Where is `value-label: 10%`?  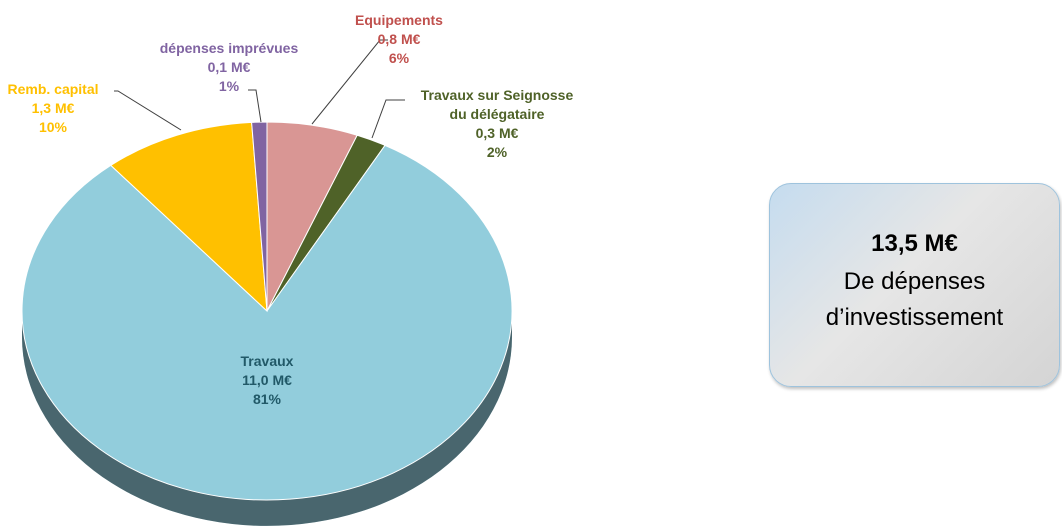
value-label: 10% is located at coordinates (53, 127).